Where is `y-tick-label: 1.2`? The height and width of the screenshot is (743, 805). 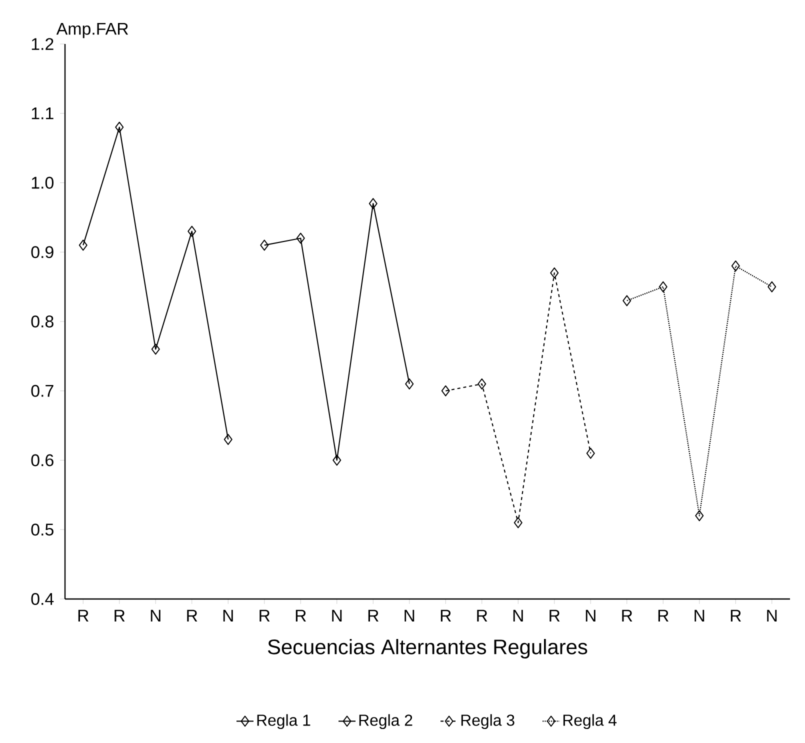
y-tick-label: 1.2 is located at coordinates (43, 44).